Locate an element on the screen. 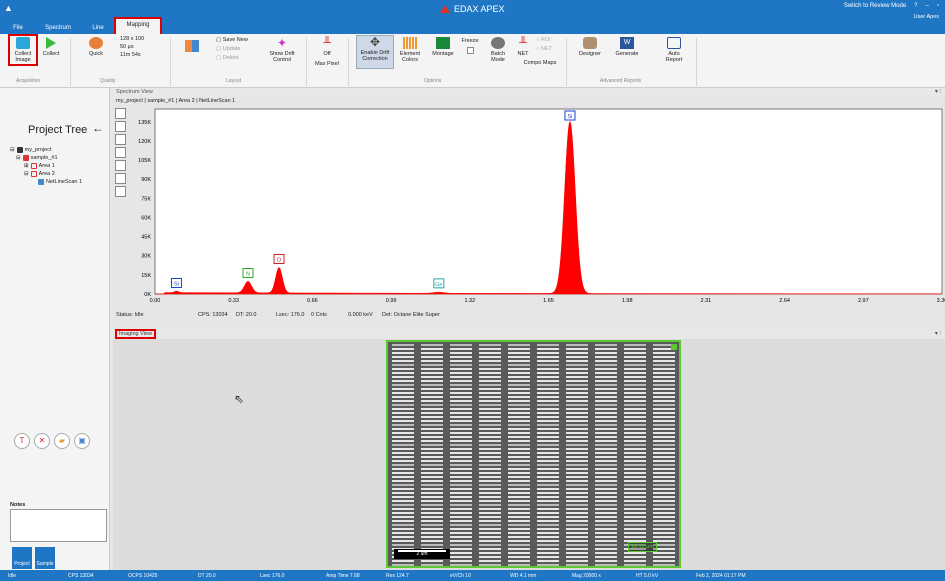 The image size is (945, 581). collect-button: Collect is located at coordinates (51, 47).